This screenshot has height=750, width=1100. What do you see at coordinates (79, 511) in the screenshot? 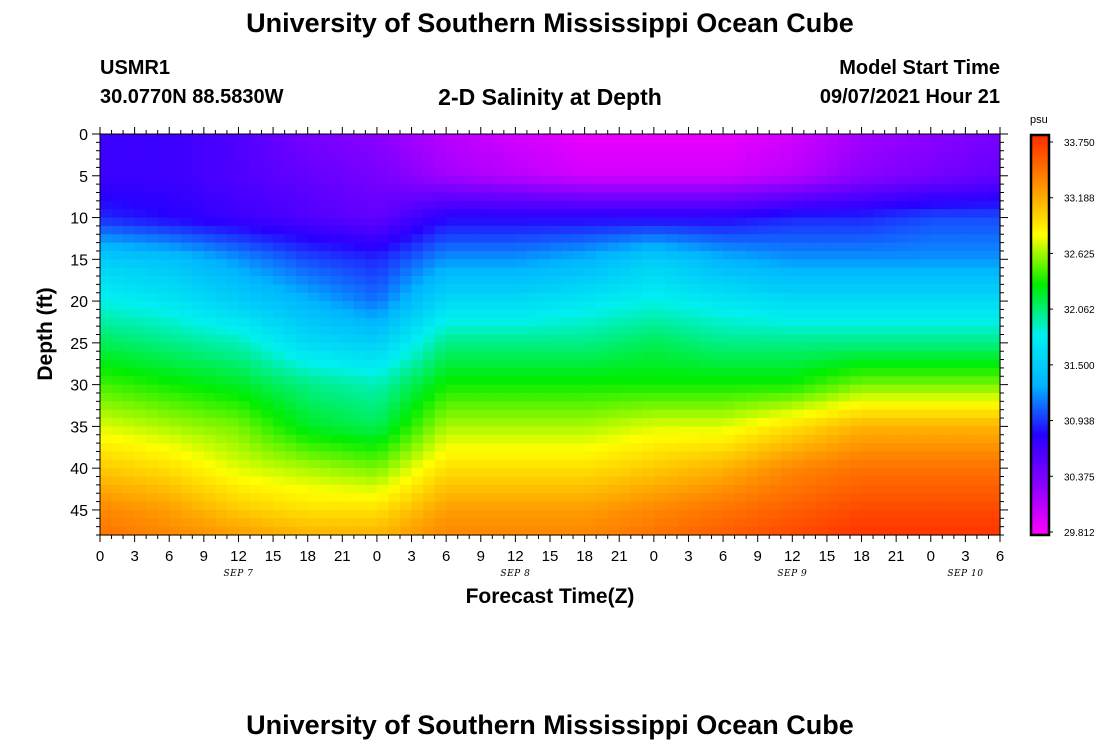
I see `y-tick-label: 45` at bounding box center [79, 511].